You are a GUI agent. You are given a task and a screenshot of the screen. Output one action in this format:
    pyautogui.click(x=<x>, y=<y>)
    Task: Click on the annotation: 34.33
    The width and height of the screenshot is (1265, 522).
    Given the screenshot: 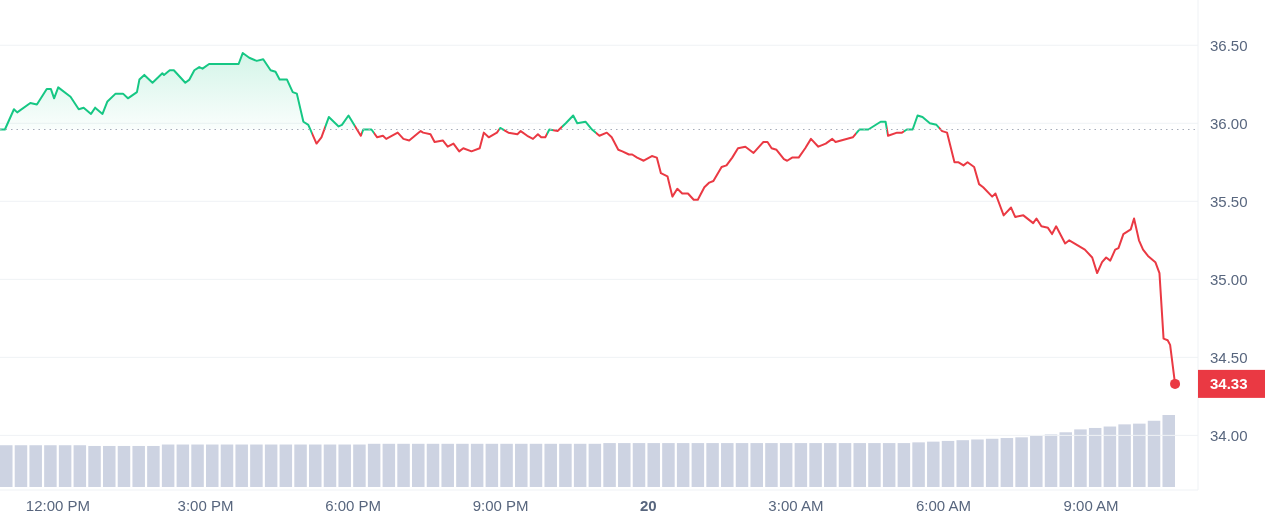 What is the action you would take?
    pyautogui.click(x=1229, y=384)
    